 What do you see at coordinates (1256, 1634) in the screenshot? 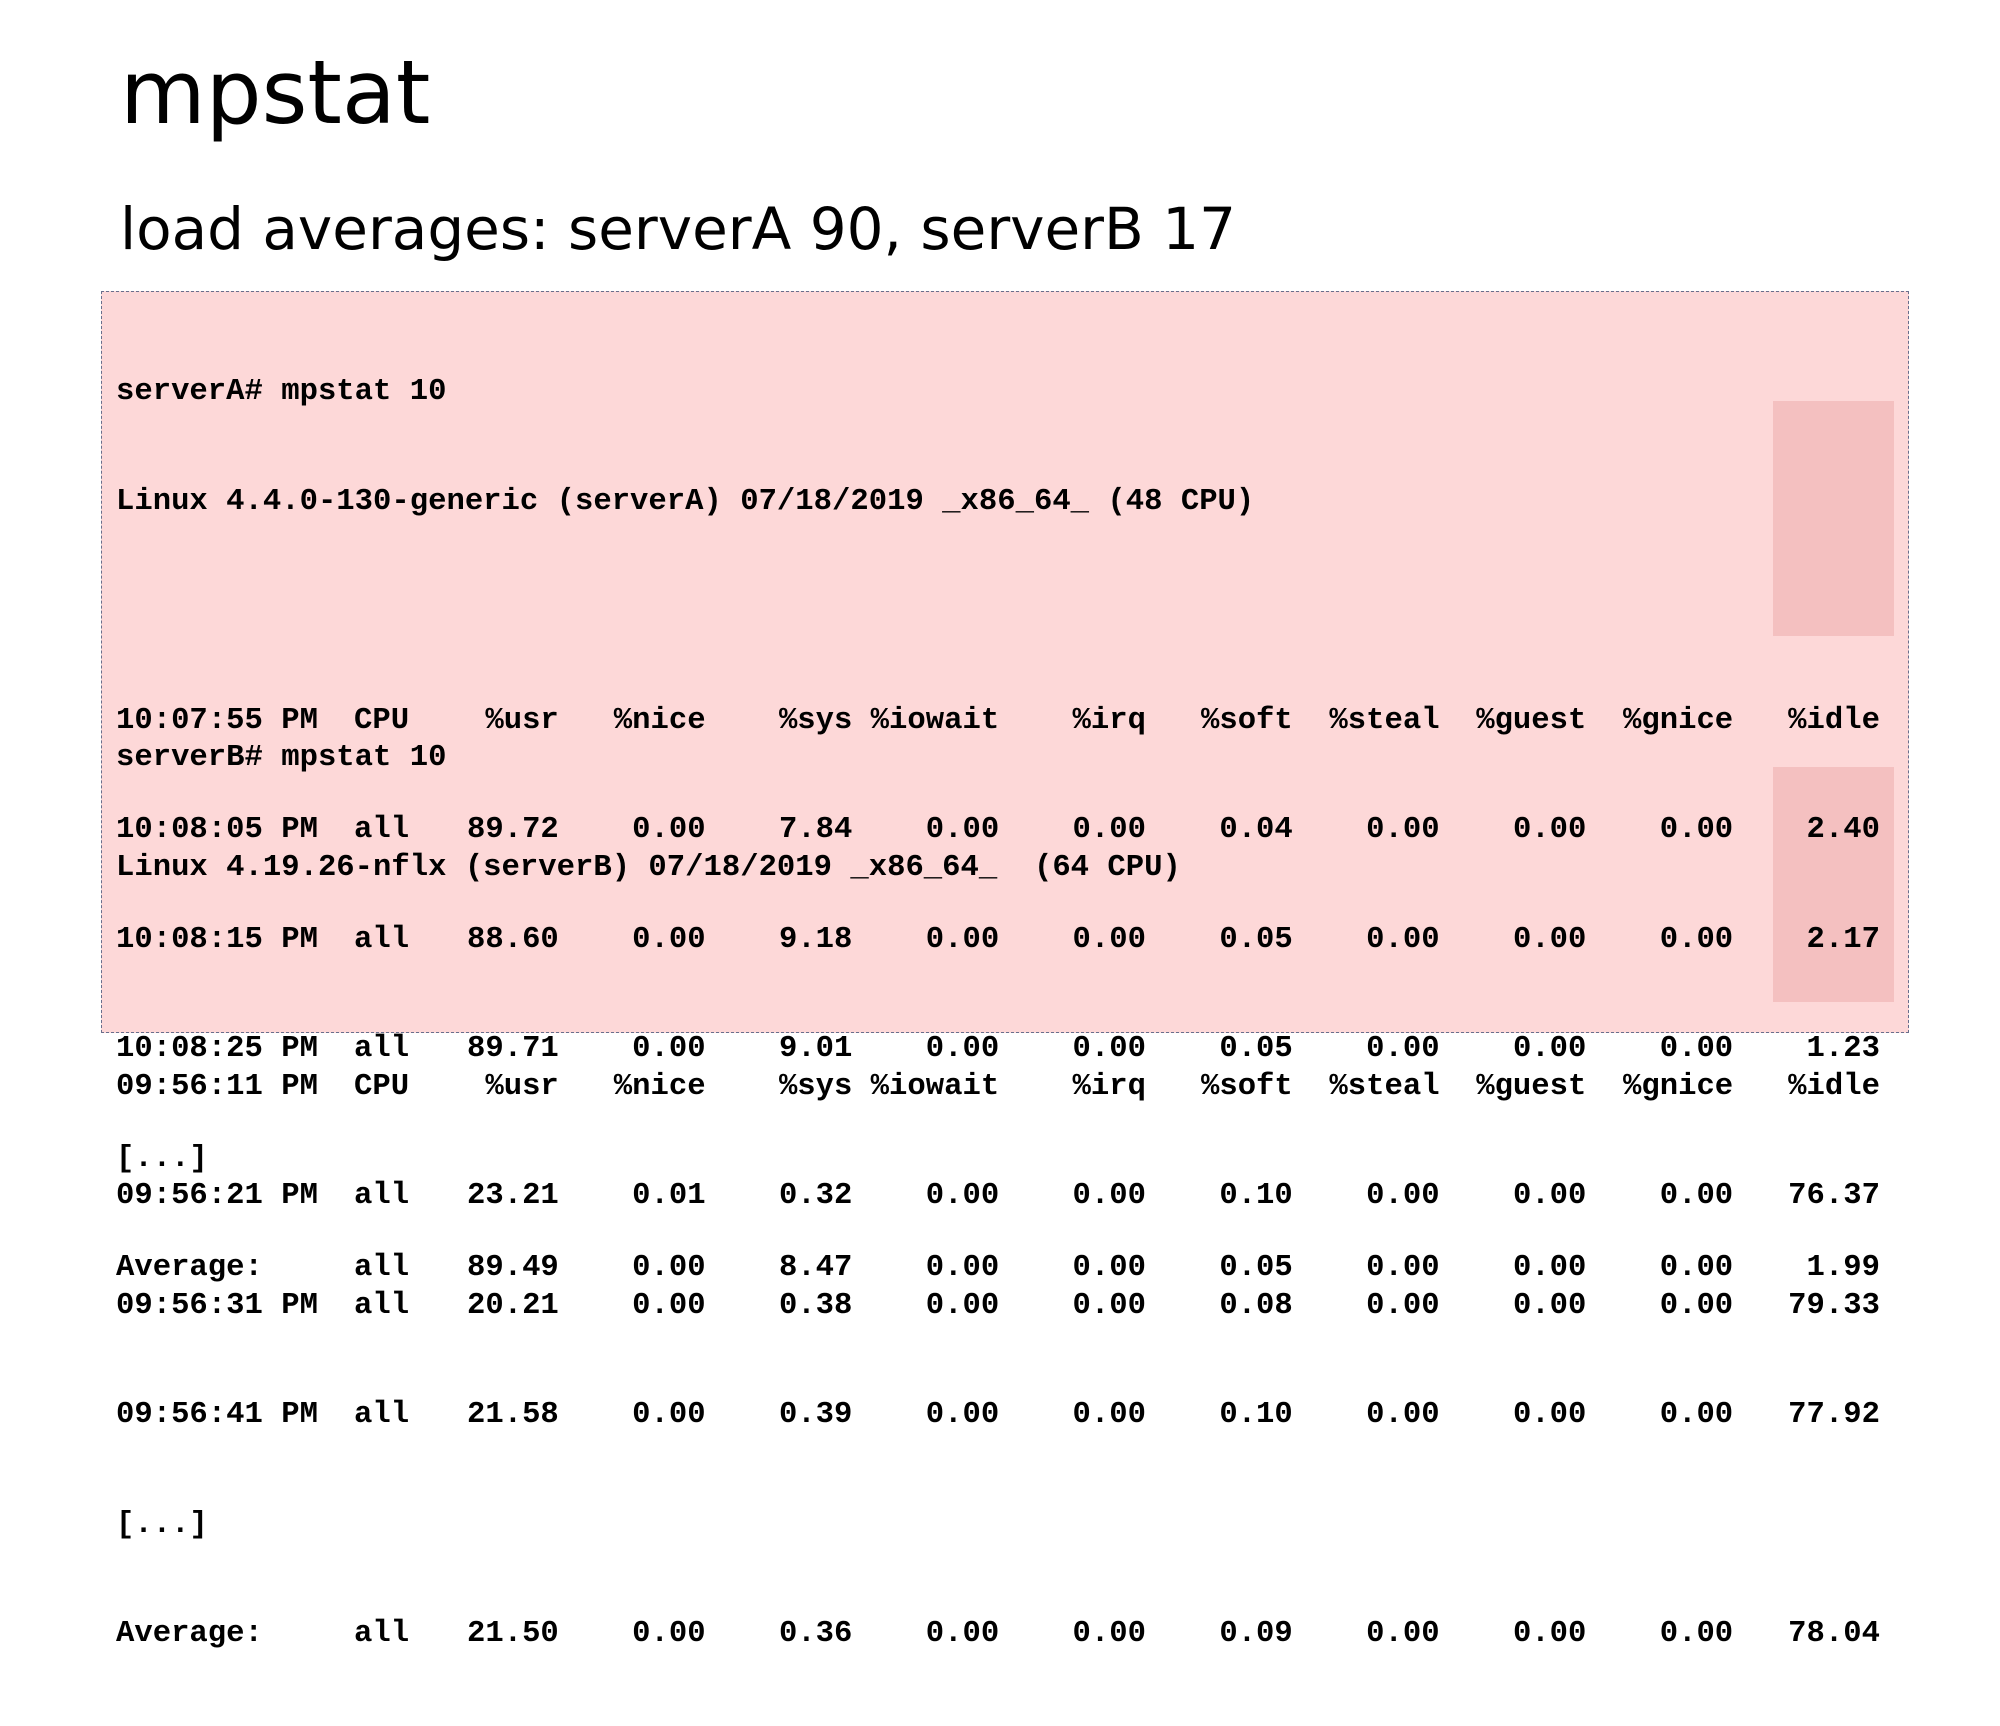
I see `cell-soft: 0.09` at bounding box center [1256, 1634].